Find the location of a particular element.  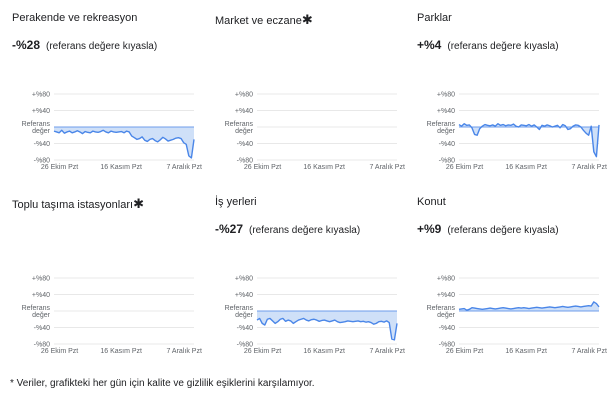

change-value-row: +%4 (referans değere kıyasla) is located at coordinates (488, 45).